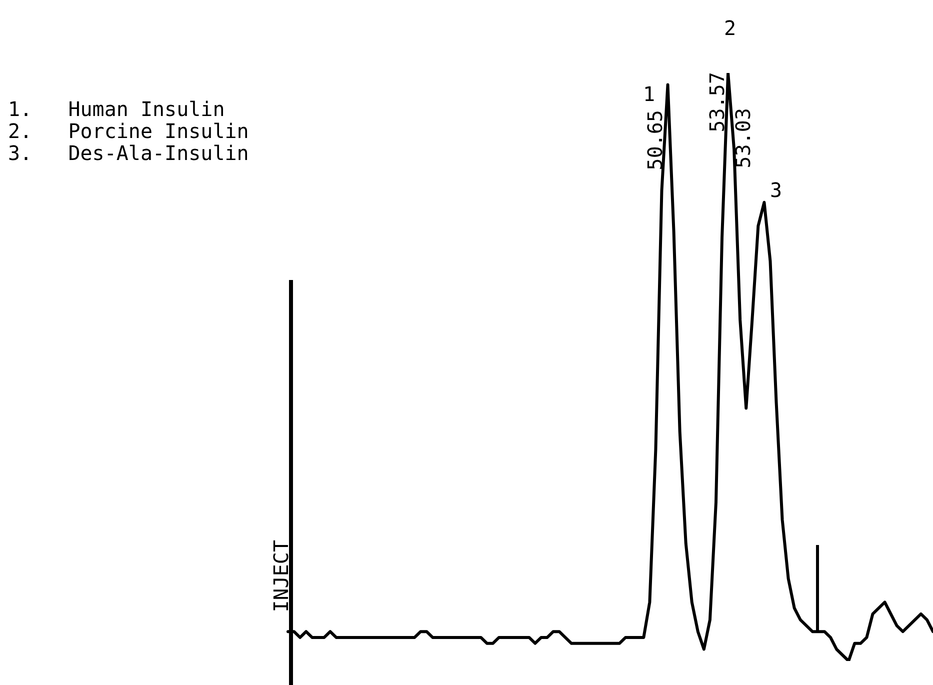 This screenshot has height=685, width=933. What do you see at coordinates (128, 153) in the screenshot?
I see `text: 3. Des-Ala-Insulin` at bounding box center [128, 153].